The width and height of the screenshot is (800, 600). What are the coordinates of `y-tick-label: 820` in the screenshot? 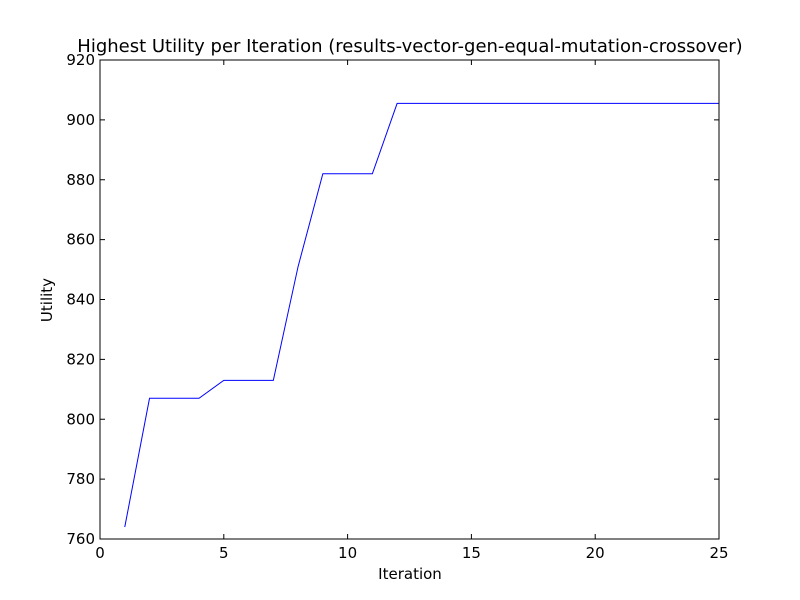 It's located at (80, 359).